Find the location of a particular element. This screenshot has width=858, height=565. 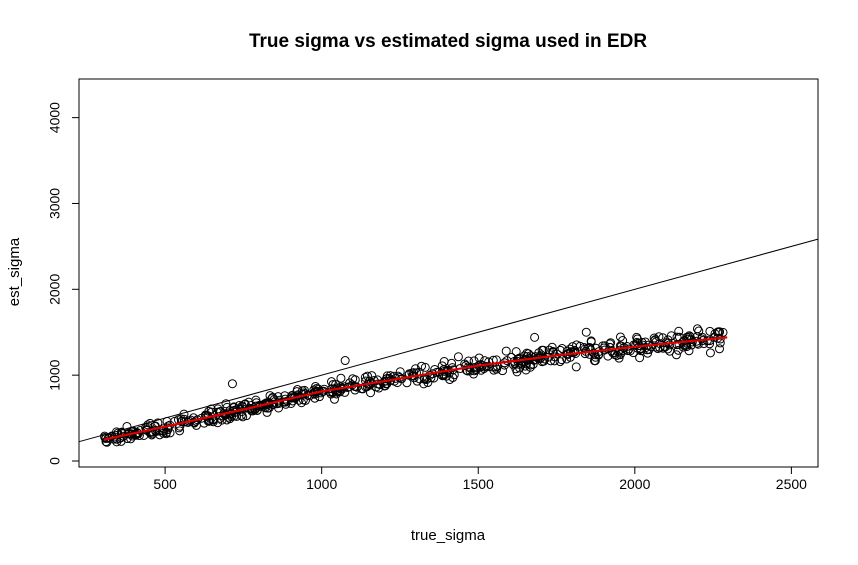

y-tick-label: 4000 is located at coordinates (55, 117).